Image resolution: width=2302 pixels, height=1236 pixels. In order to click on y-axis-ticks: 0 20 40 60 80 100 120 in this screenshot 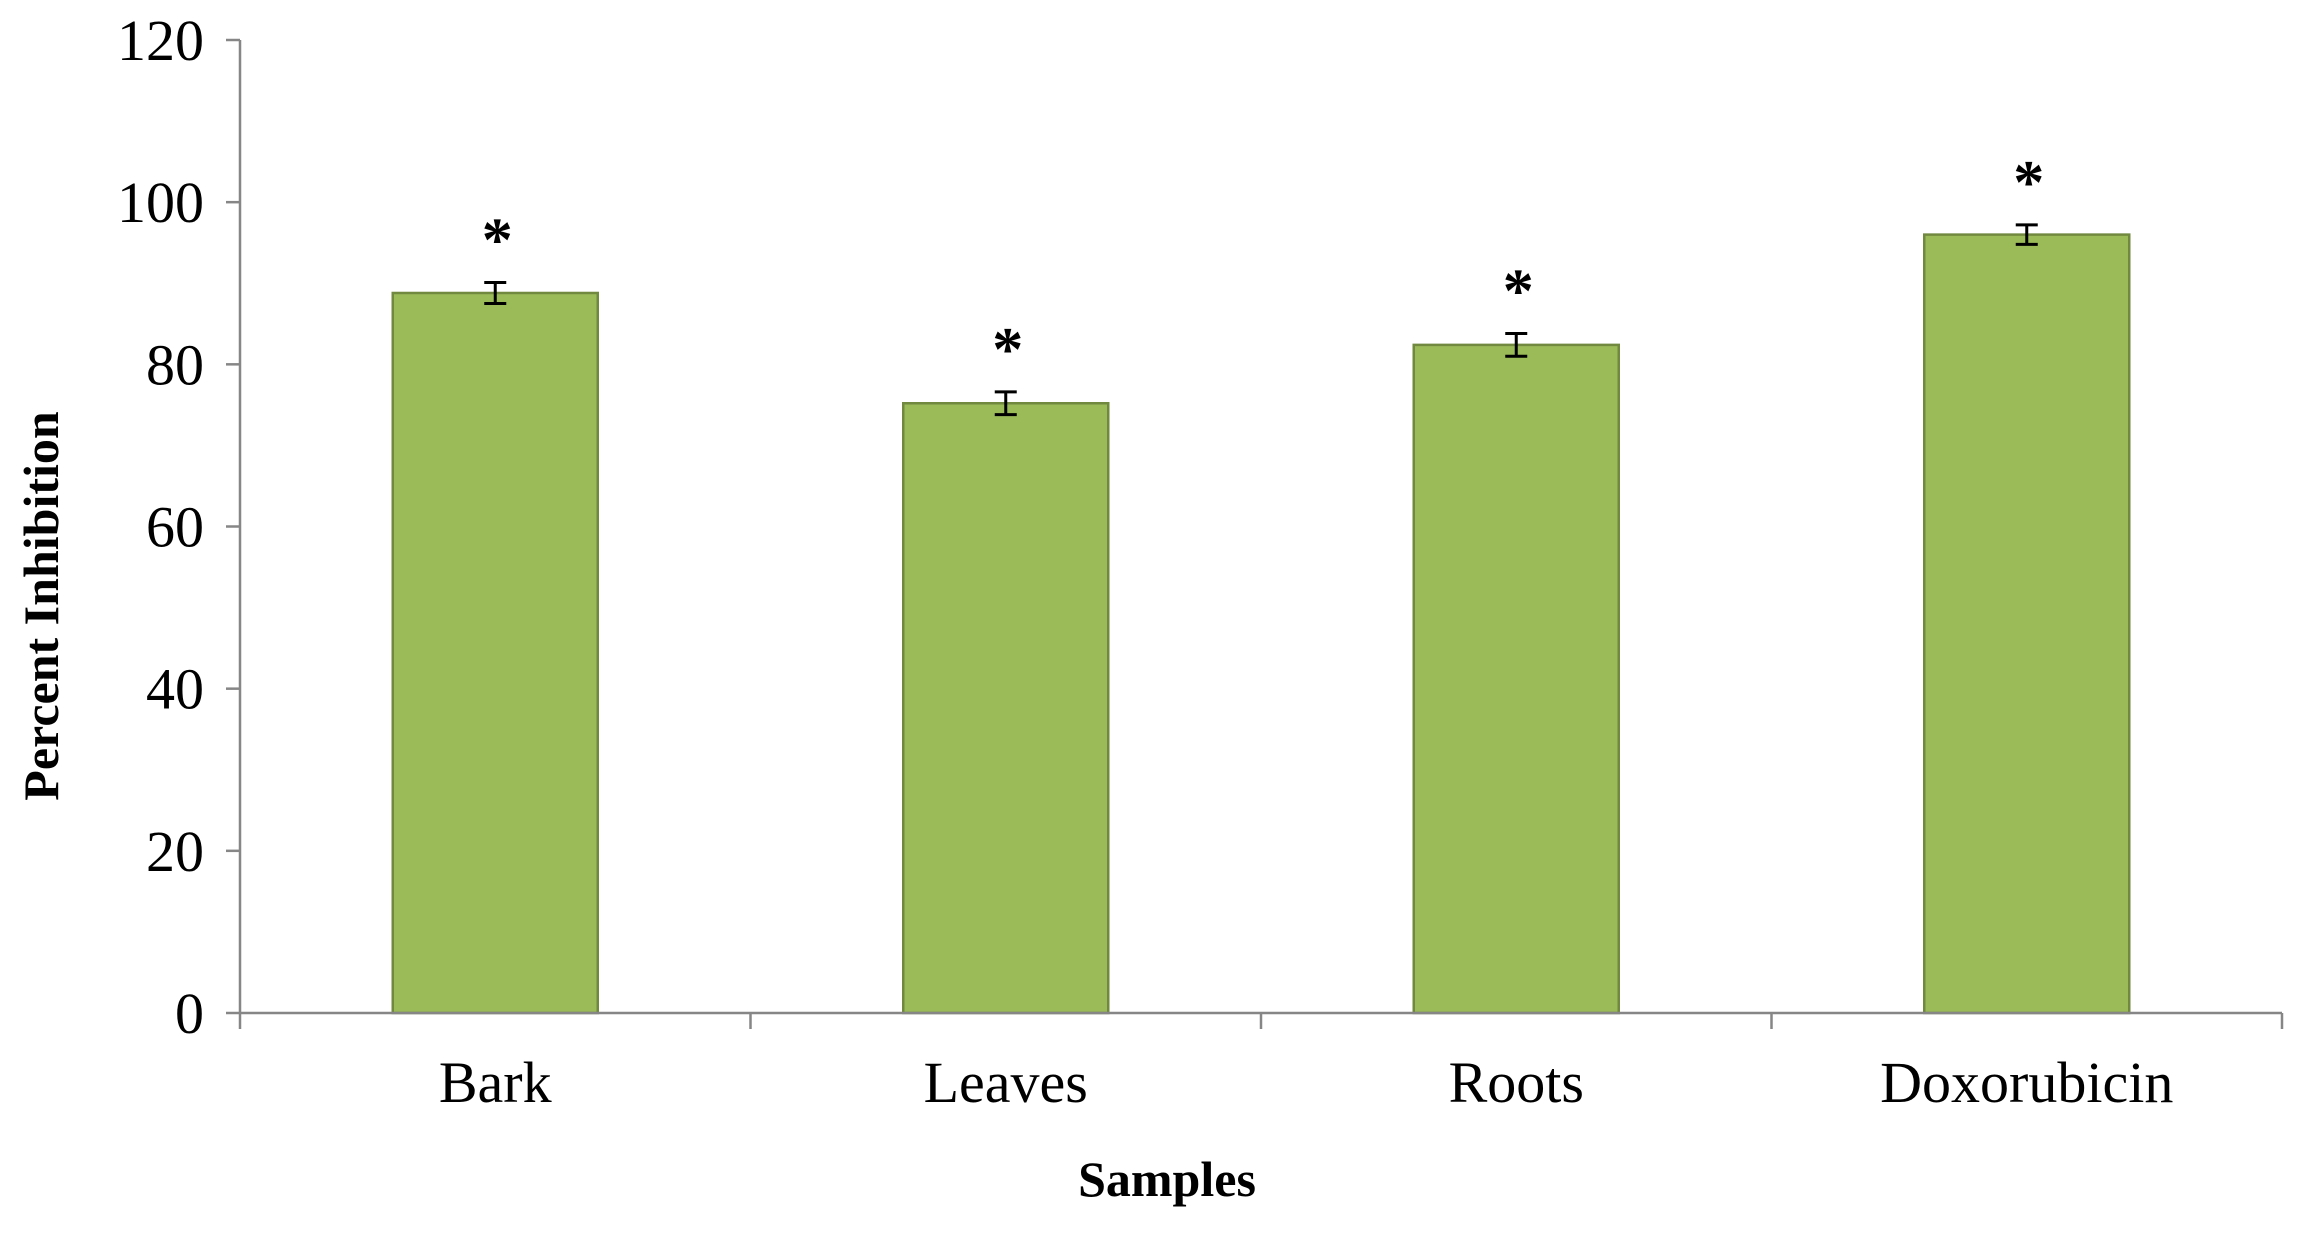, I will do `click(178, 527)`.